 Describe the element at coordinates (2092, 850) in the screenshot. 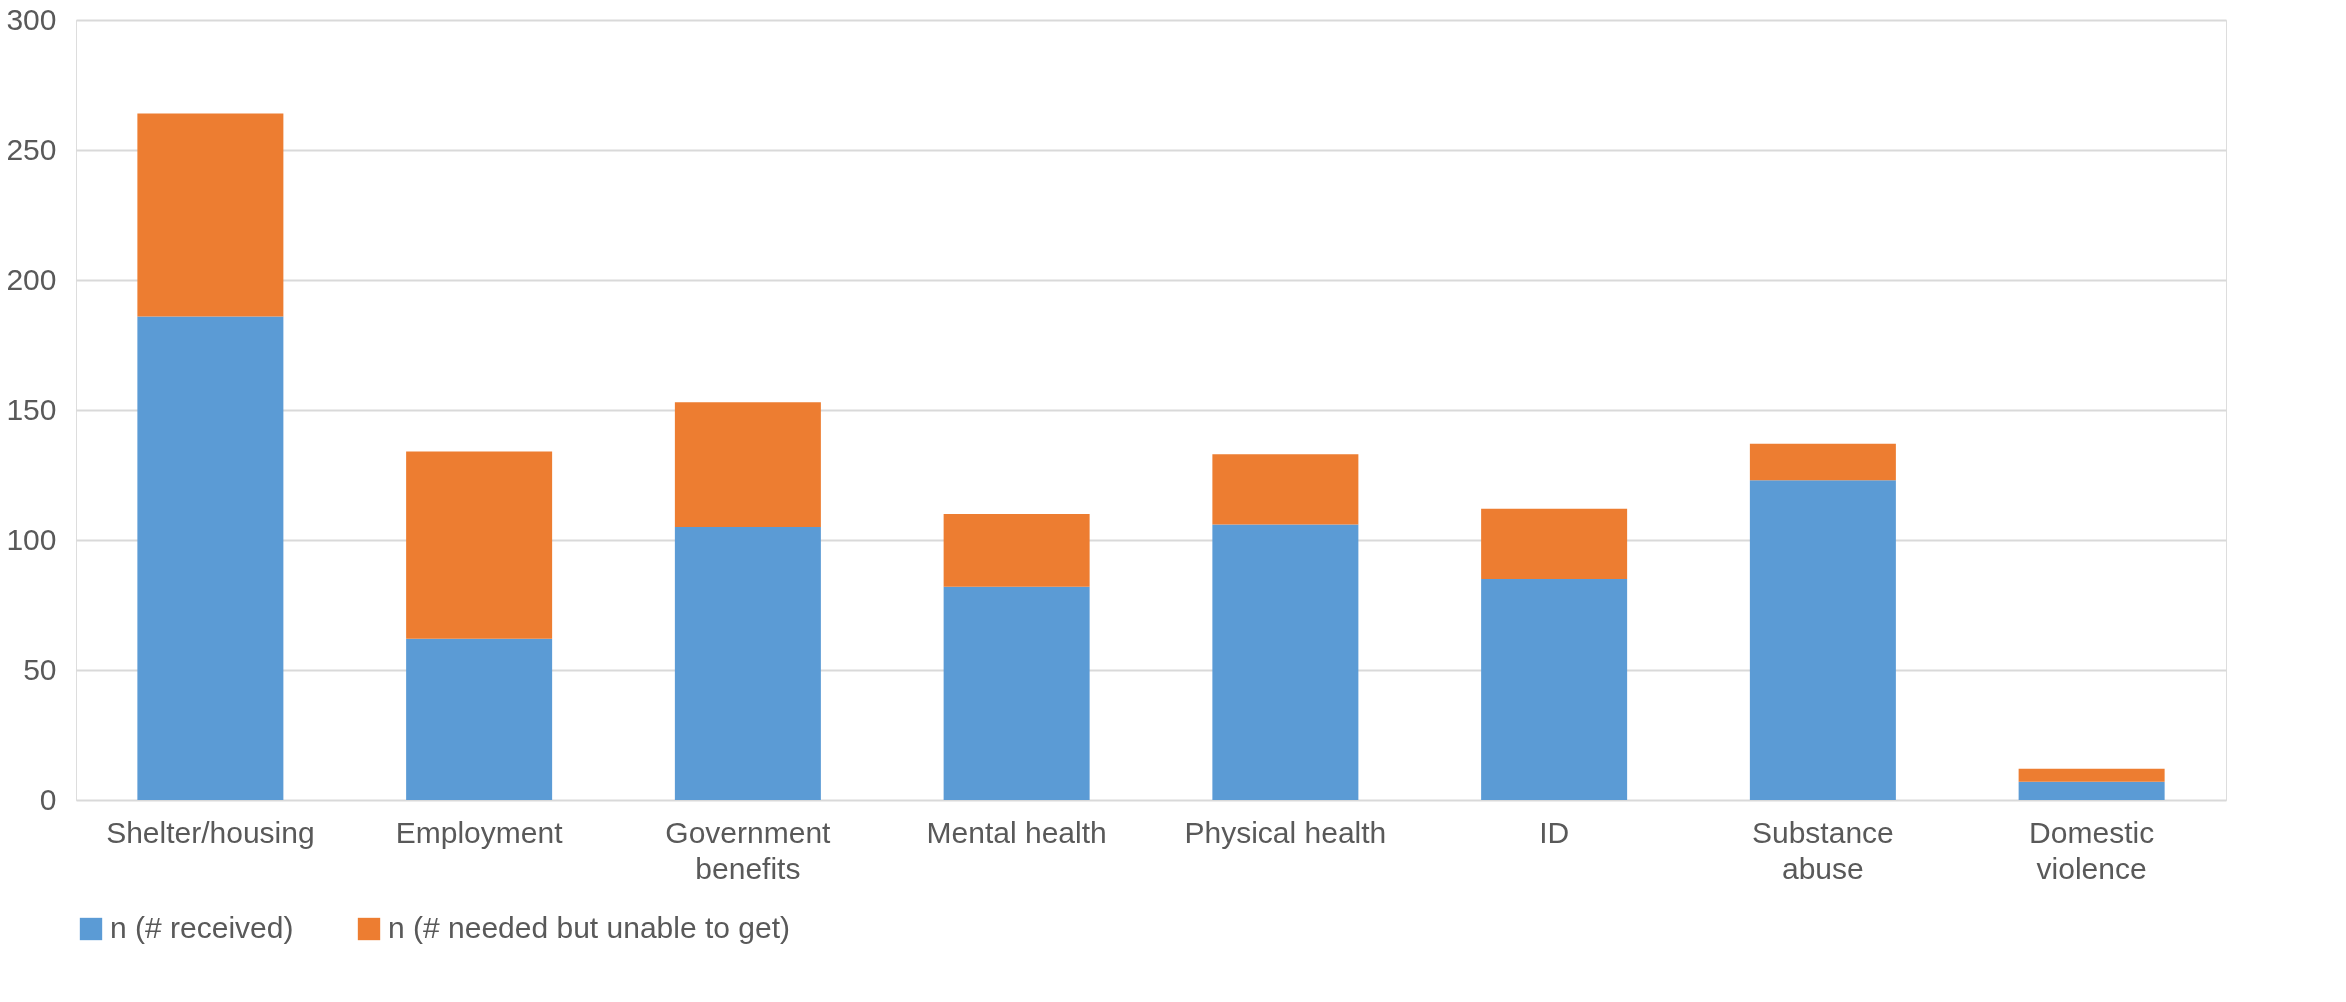

I see `x-tick-label: Domestic violence` at that location.